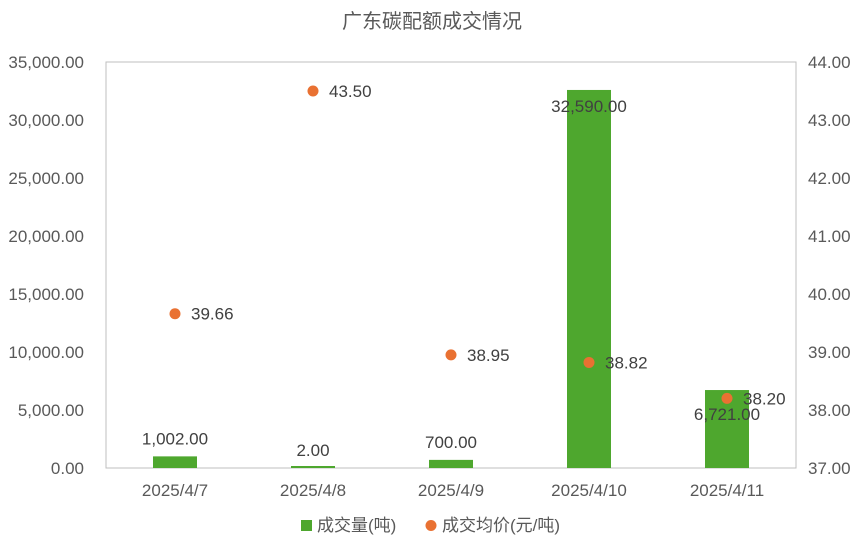 The height and width of the screenshot is (550, 865). Describe the element at coordinates (212, 314) in the screenshot. I see `point-data-label: 39.66` at that location.